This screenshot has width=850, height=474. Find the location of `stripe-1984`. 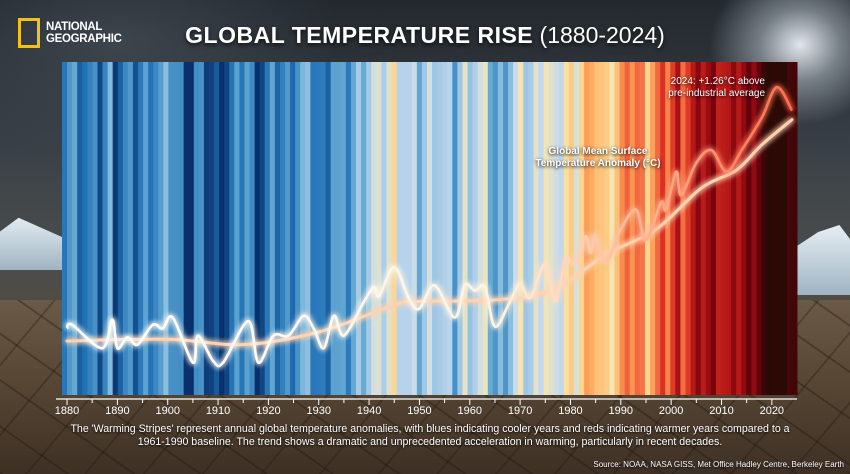

stripe-1984 is located at coordinates (592, 228).